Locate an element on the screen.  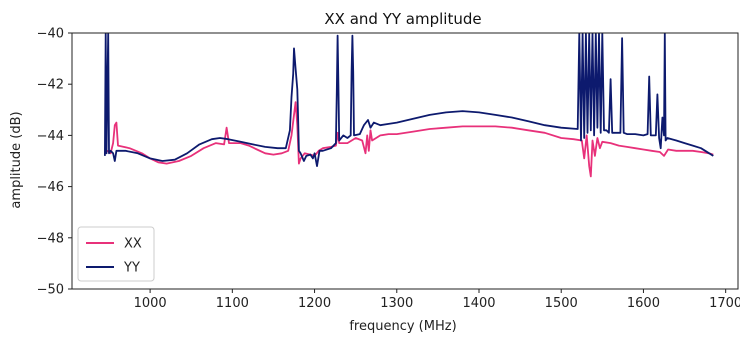
x-tick-label: 1600 is located at coordinates (643, 303).